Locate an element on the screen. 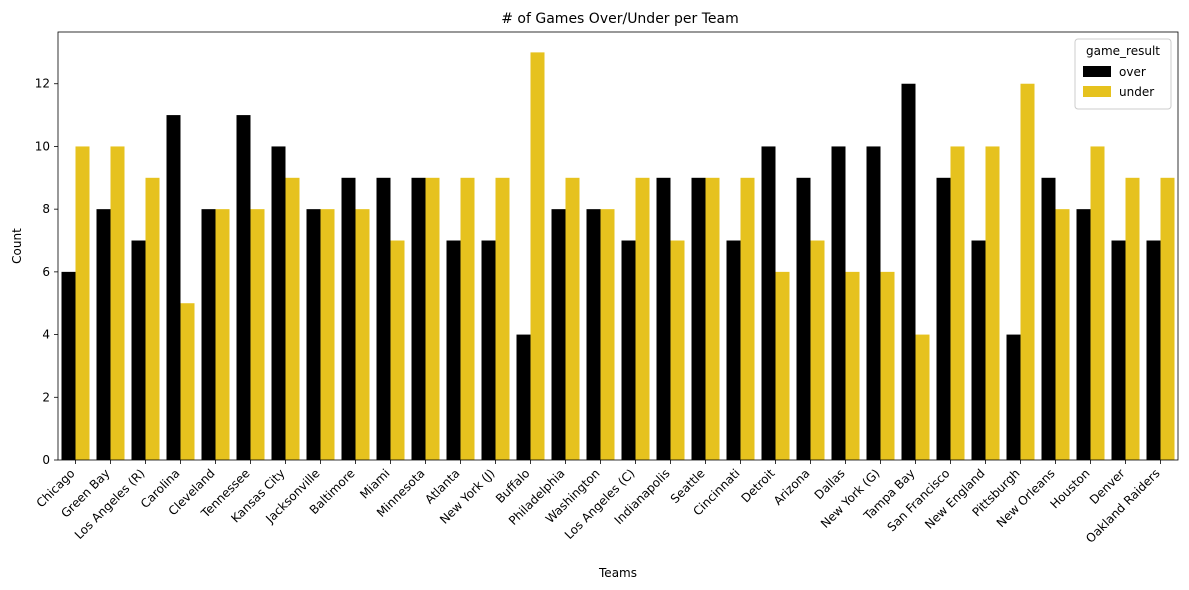 The height and width of the screenshot is (590, 1189). chart-title: # of Games Over/Under per Team is located at coordinates (619, 19).